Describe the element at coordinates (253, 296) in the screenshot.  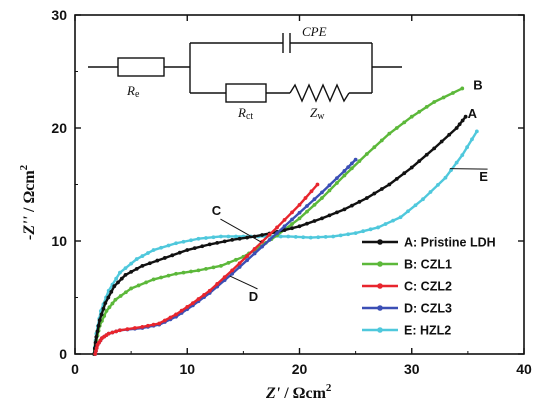
I see `annotation-d: D` at that location.